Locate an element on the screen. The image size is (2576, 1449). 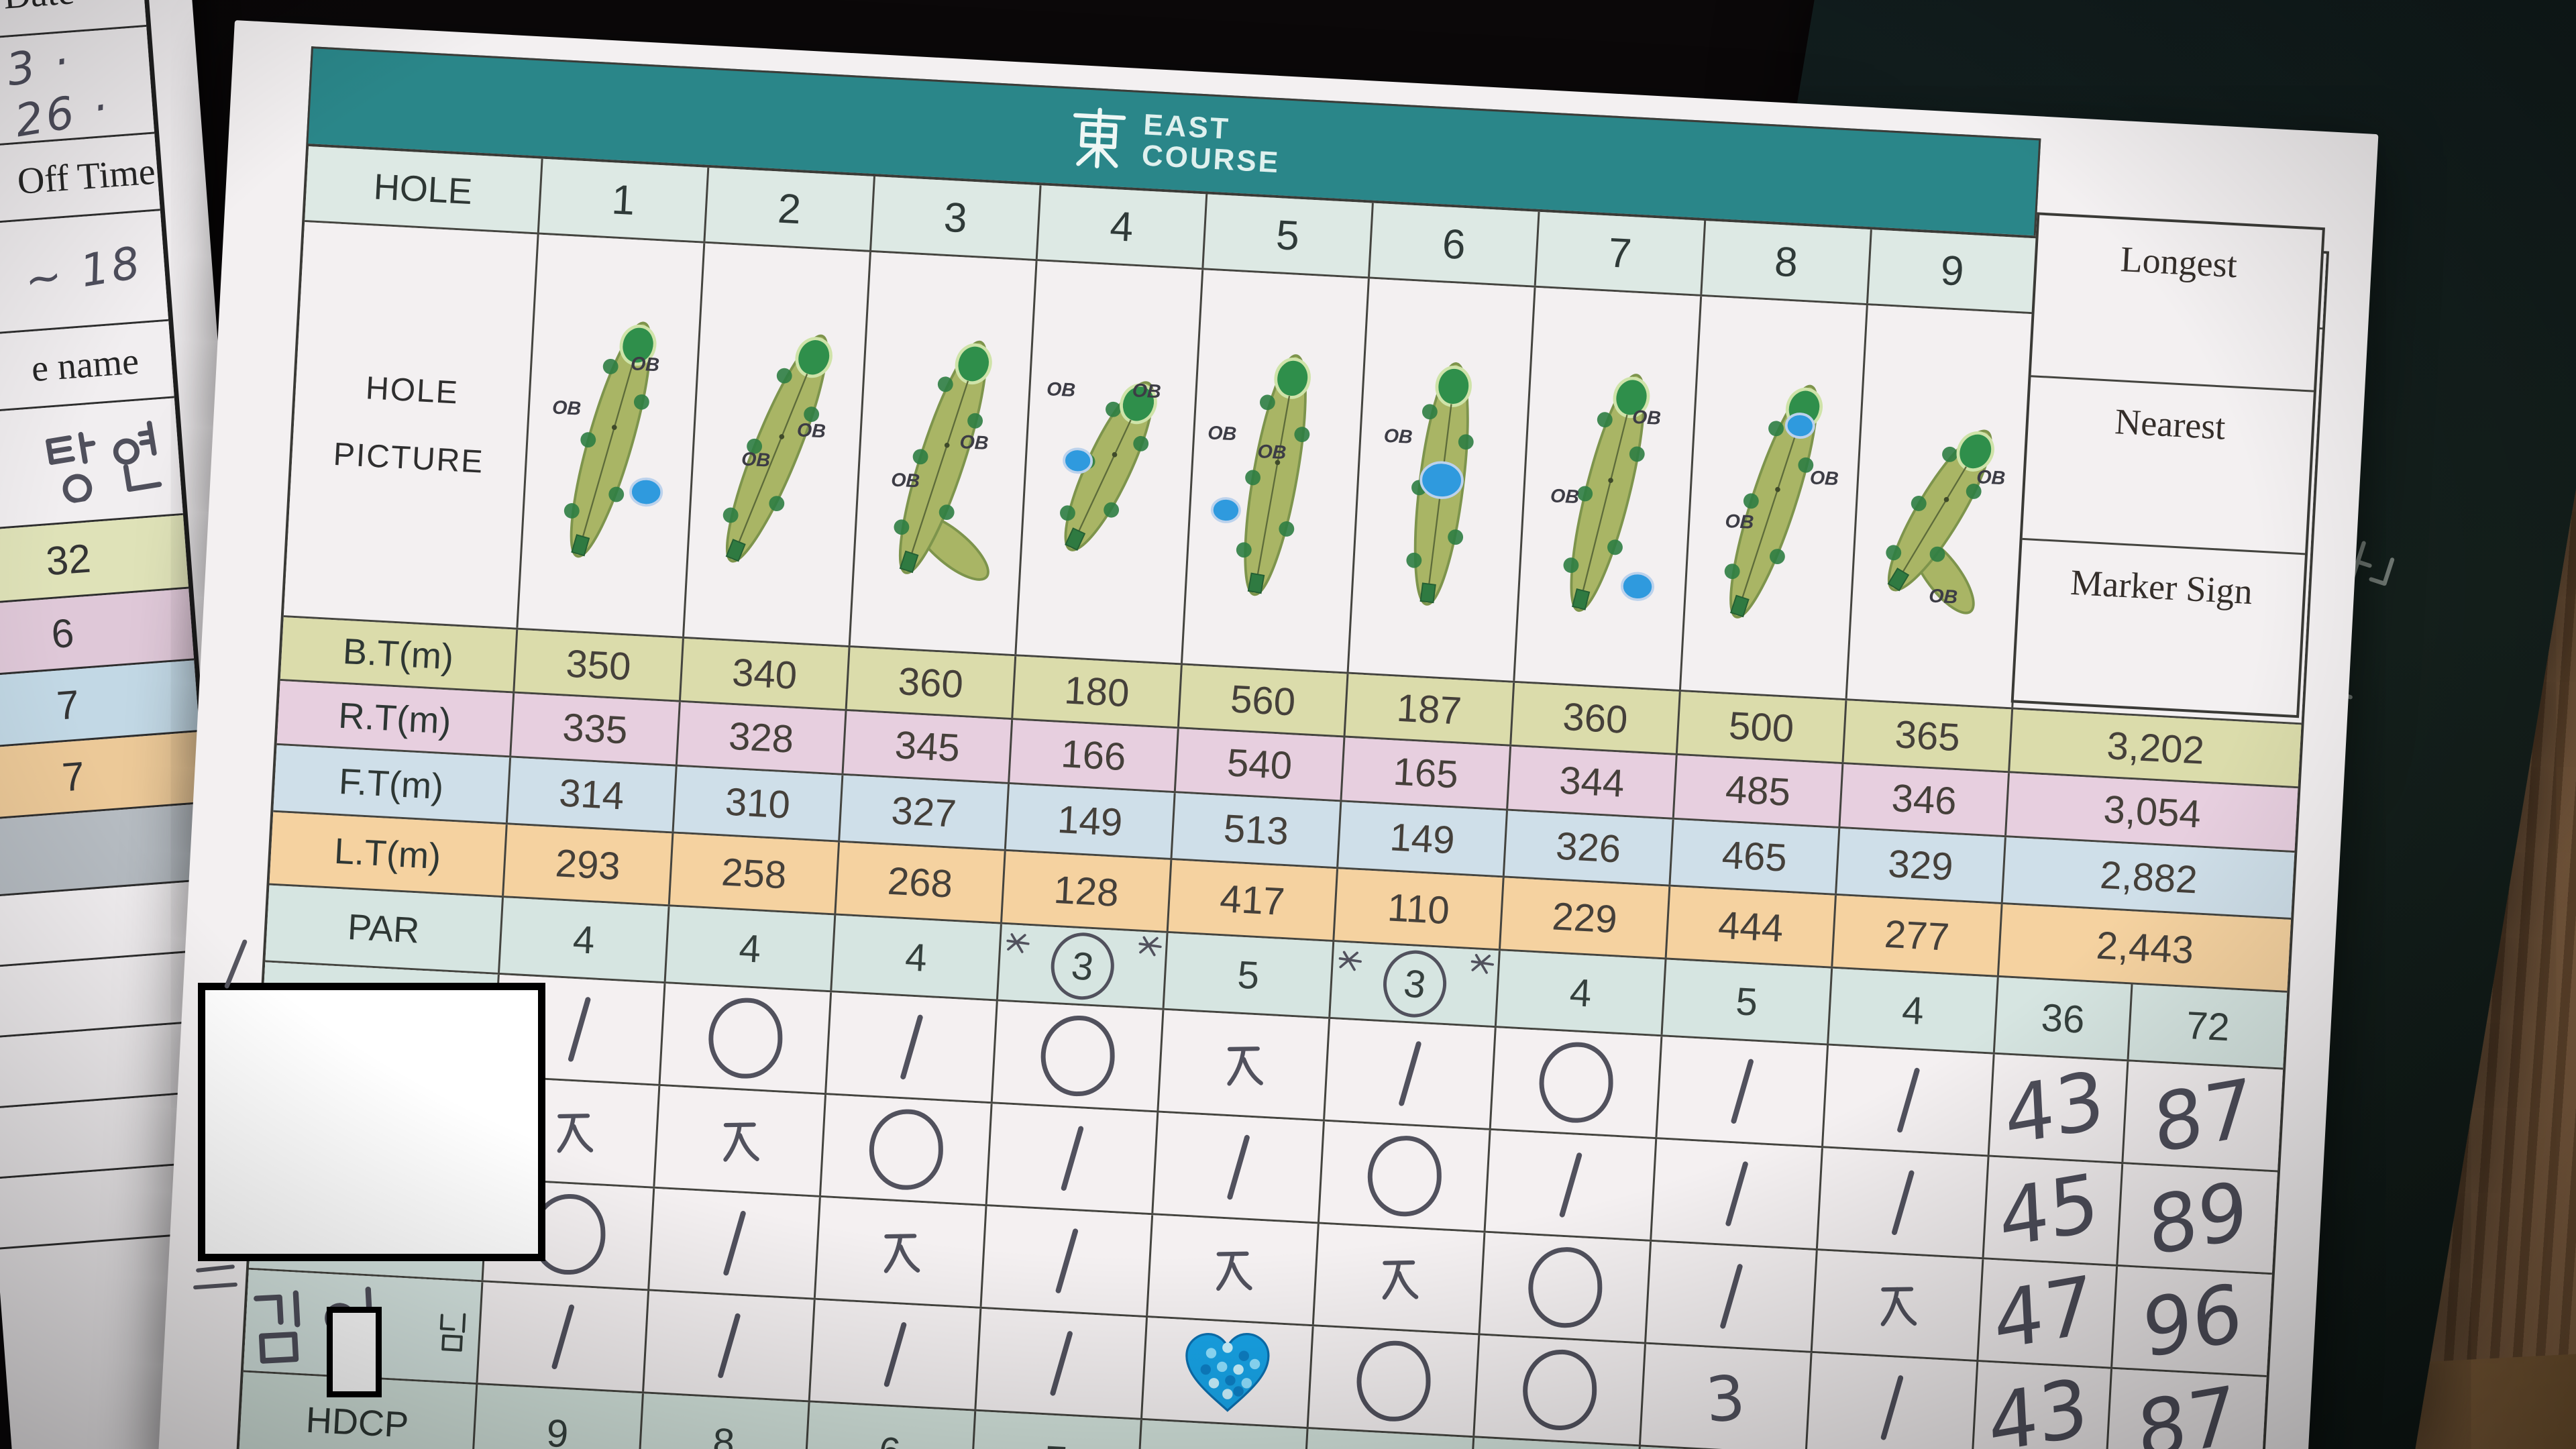
tee-value-h5: 540 is located at coordinates (1260, 764).